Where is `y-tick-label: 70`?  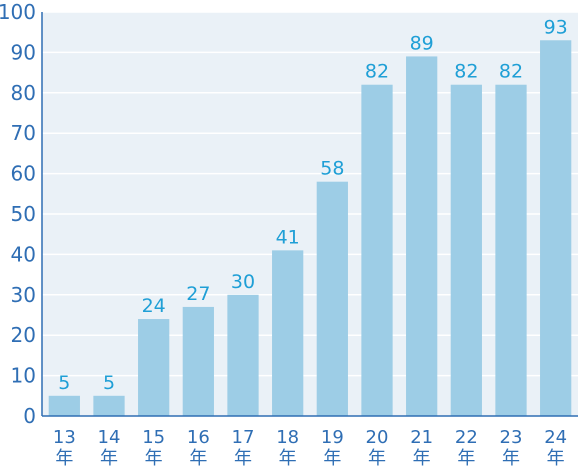
y-tick-label: 70 is located at coordinates (23, 133).